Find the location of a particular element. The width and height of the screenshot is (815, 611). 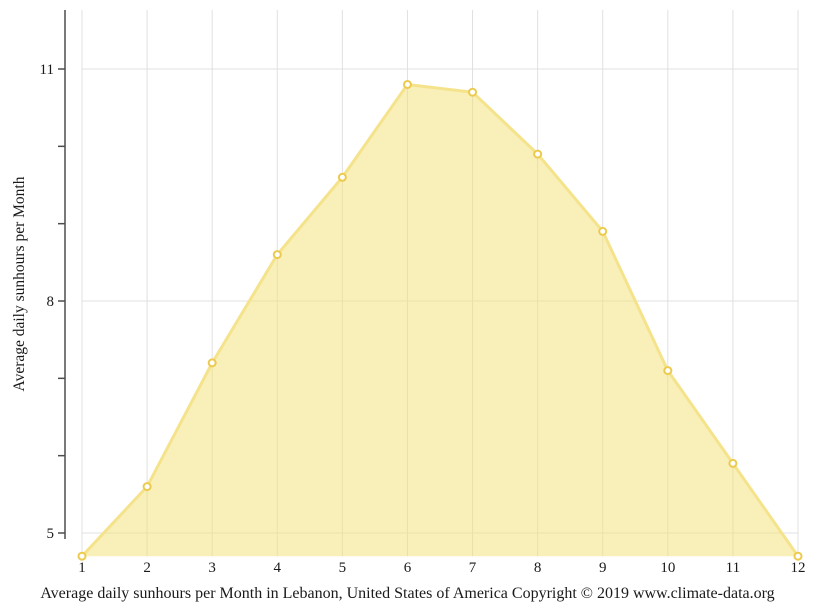

x-tick-label-7: 7 is located at coordinates (473, 568).